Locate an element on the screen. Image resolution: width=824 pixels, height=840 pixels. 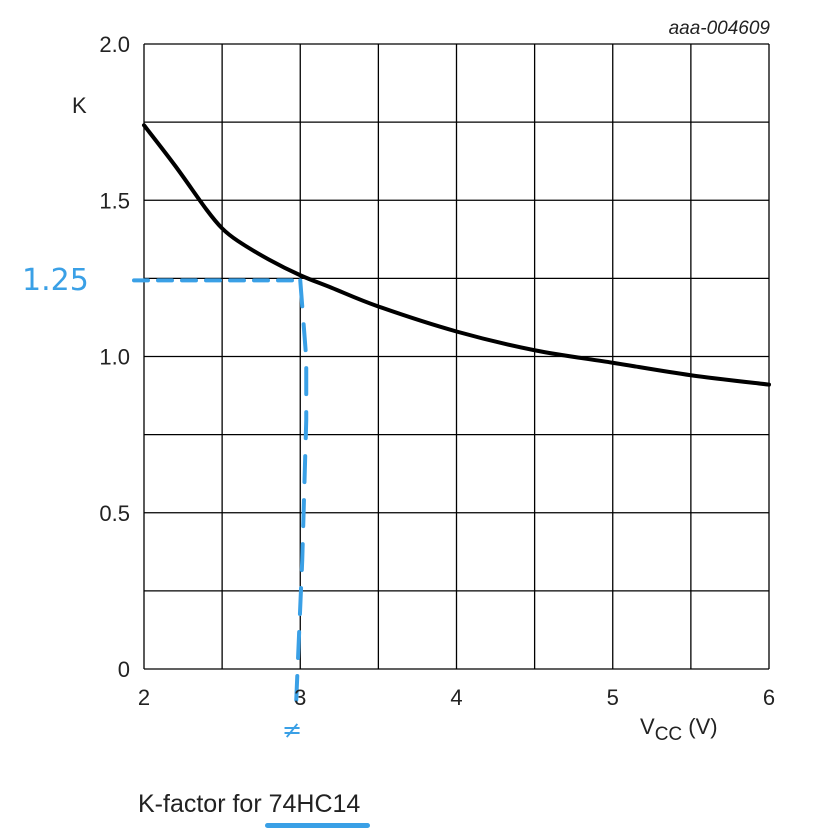
y-tick-label-2: 1.0 is located at coordinates (114, 357).